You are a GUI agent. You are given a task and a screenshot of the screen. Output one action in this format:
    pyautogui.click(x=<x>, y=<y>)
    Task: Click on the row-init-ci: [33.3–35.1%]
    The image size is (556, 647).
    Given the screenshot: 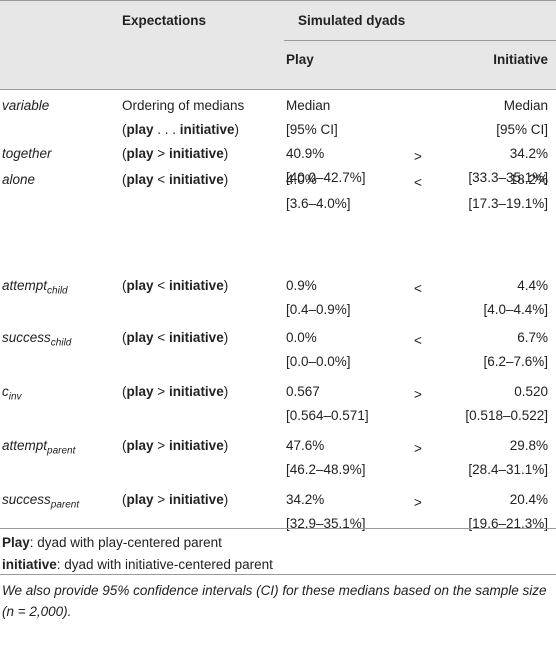 What is the action you would take?
    pyautogui.click(x=508, y=177)
    